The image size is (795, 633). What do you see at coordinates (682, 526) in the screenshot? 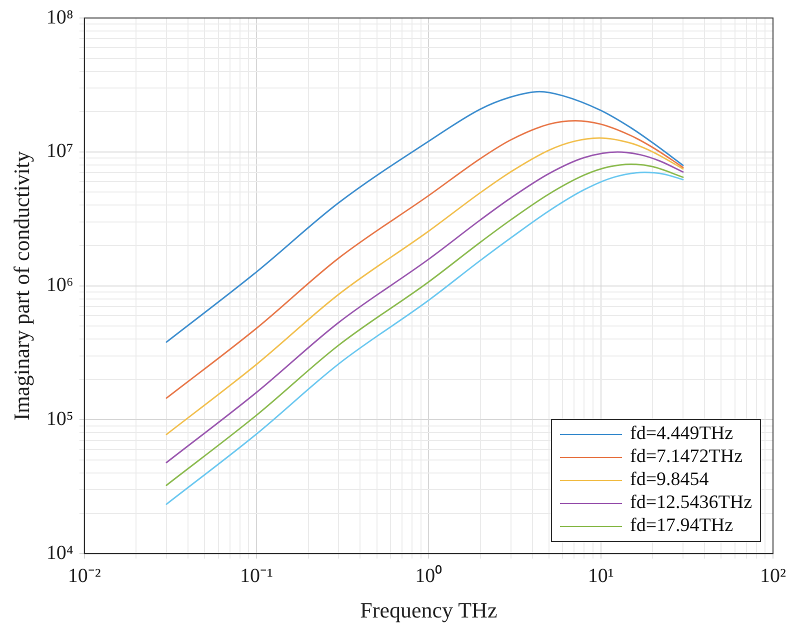
I see `legend-label: fd=17.94THz` at bounding box center [682, 526].